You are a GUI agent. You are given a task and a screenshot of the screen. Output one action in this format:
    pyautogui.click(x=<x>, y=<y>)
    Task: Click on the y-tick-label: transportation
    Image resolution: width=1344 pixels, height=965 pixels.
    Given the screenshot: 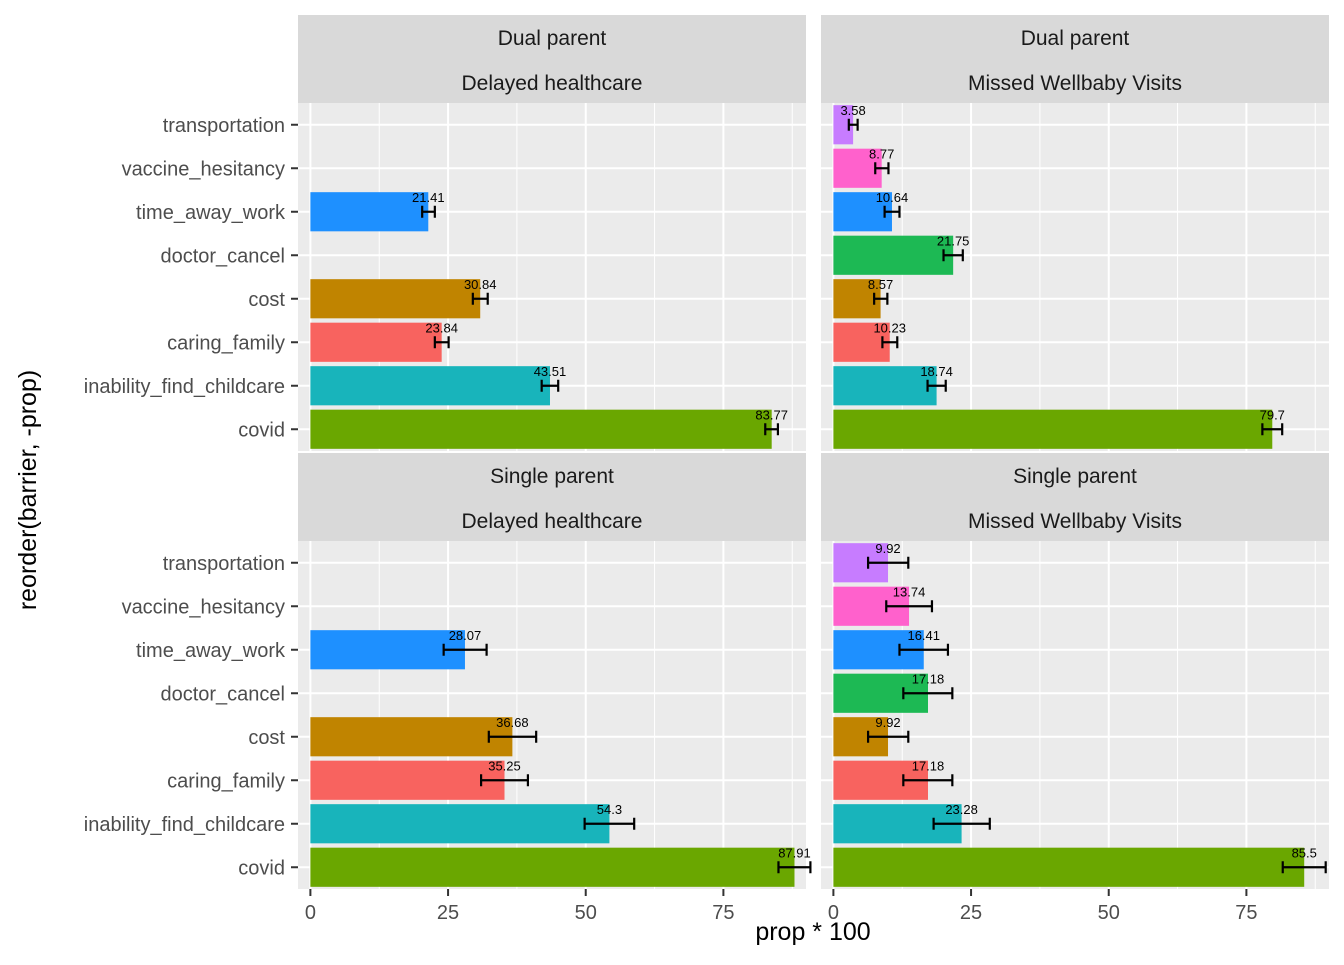 What is the action you would take?
    pyautogui.click(x=224, y=126)
    